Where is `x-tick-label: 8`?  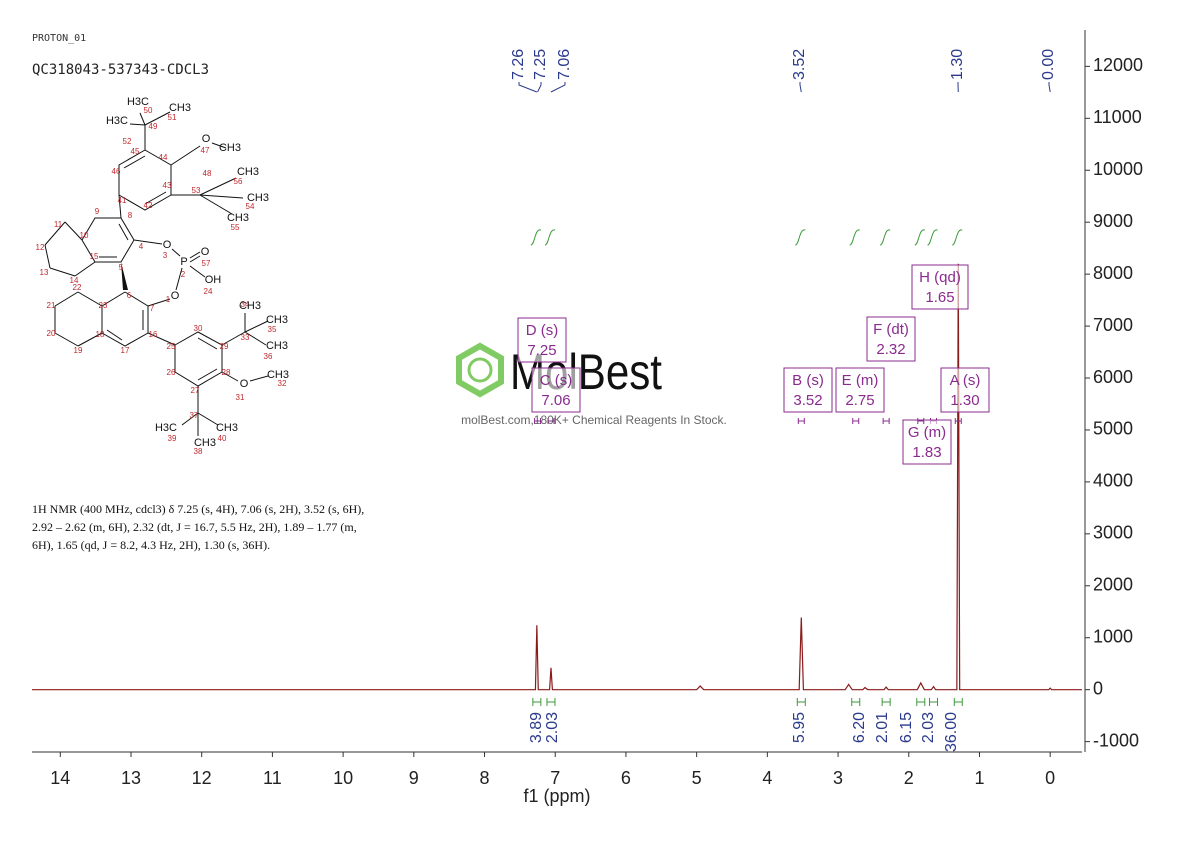 x-tick-label: 8 is located at coordinates (485, 778).